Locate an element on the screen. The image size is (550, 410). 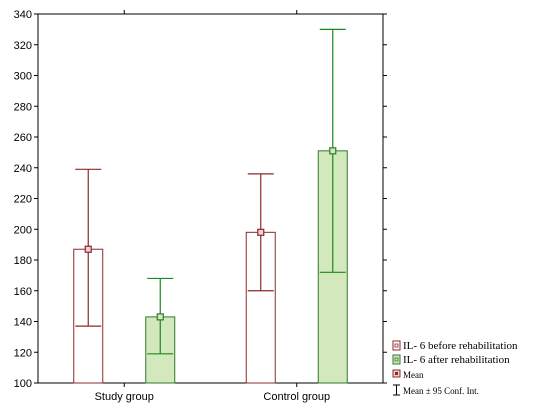
legend-label: IL- 6 after rehabilitation is located at coordinates (456, 360).